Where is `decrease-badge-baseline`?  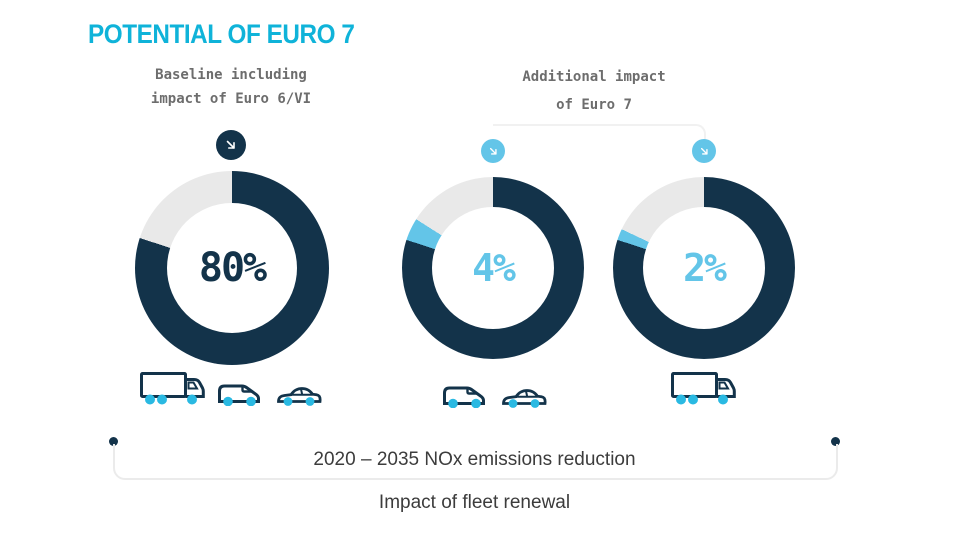 decrease-badge-baseline is located at coordinates (231, 145).